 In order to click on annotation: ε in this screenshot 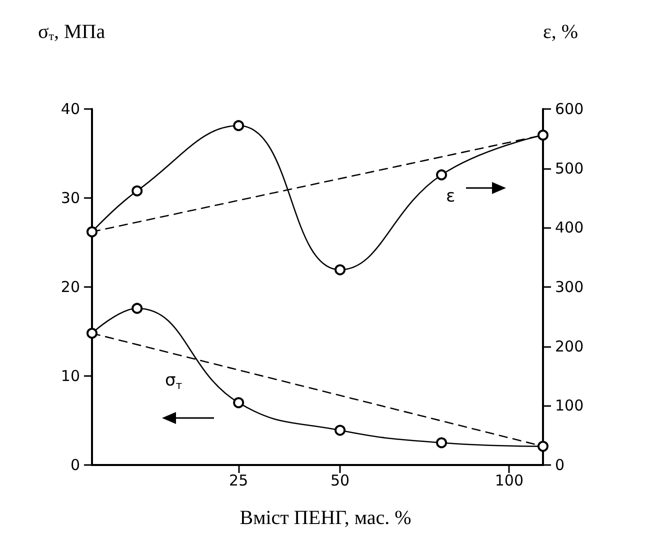, I will do `click(451, 196)`.